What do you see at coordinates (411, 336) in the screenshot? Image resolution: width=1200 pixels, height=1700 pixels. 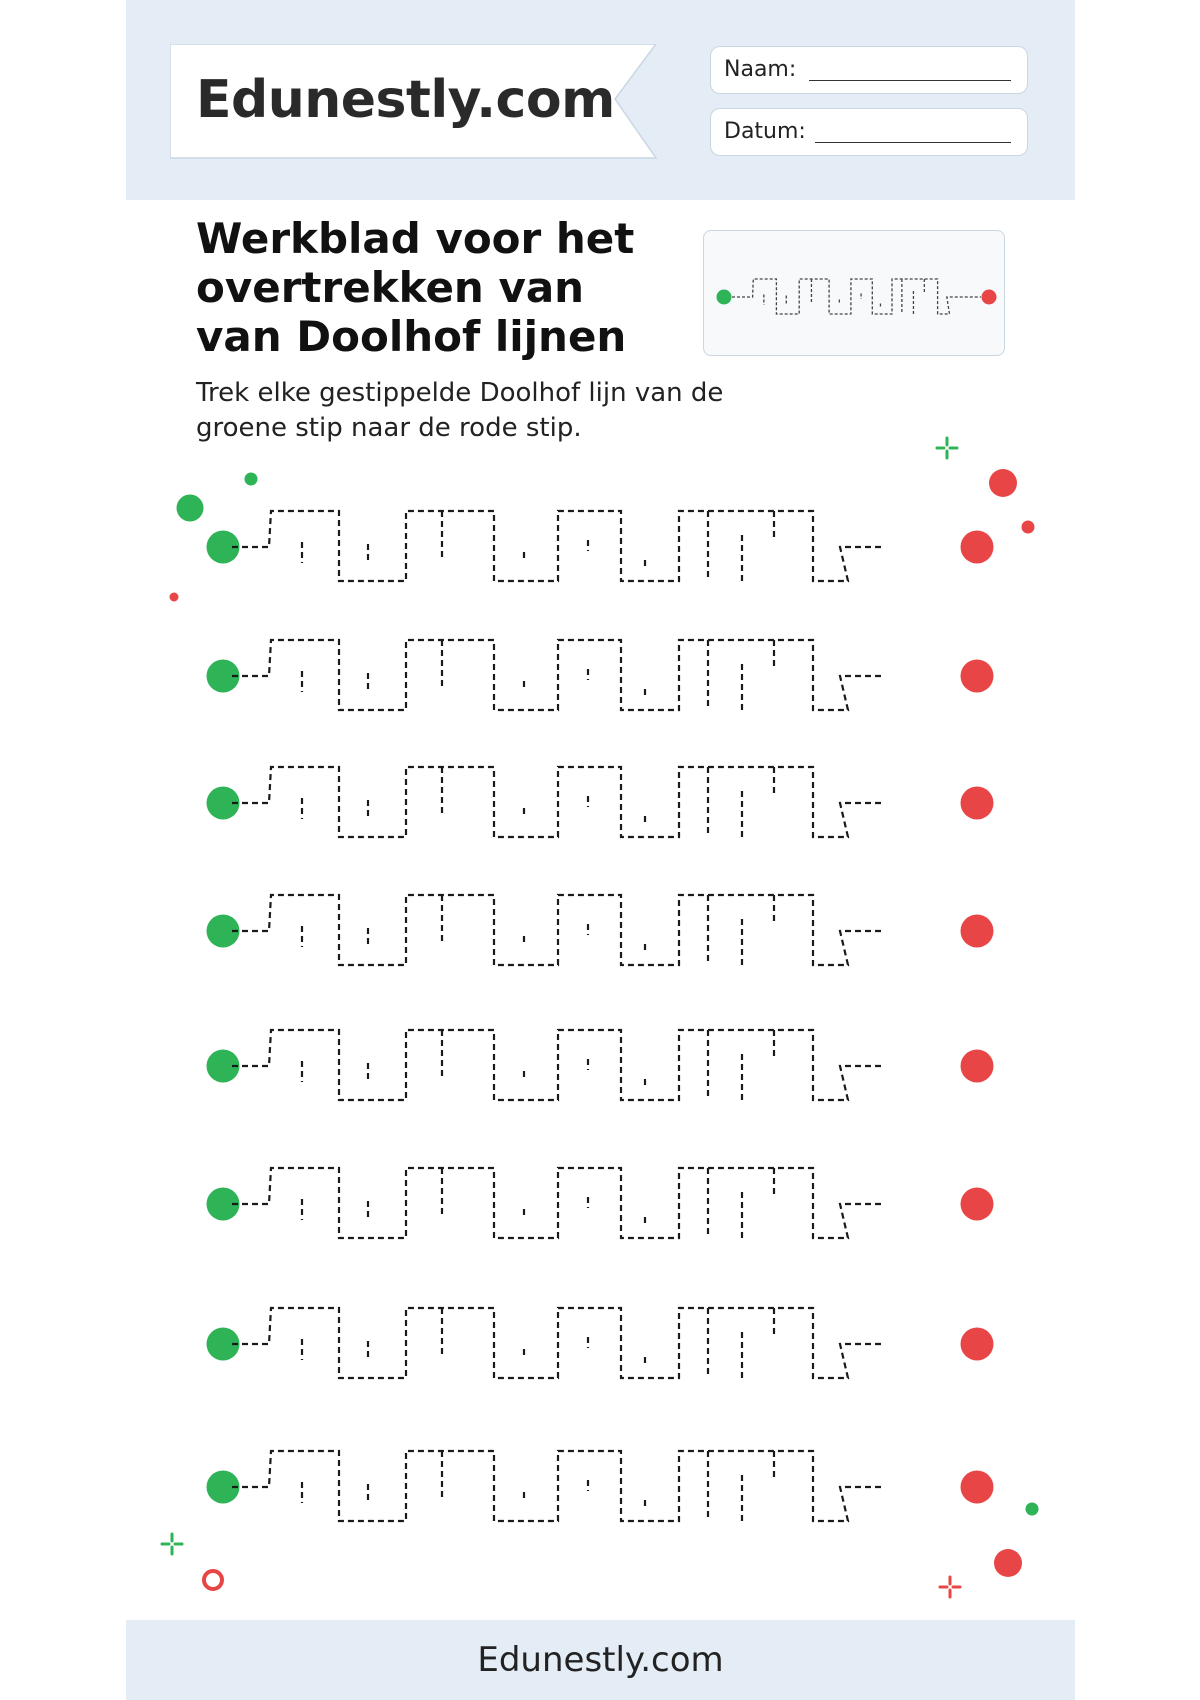 I see `title-line: van Doolhof lijnen` at bounding box center [411, 336].